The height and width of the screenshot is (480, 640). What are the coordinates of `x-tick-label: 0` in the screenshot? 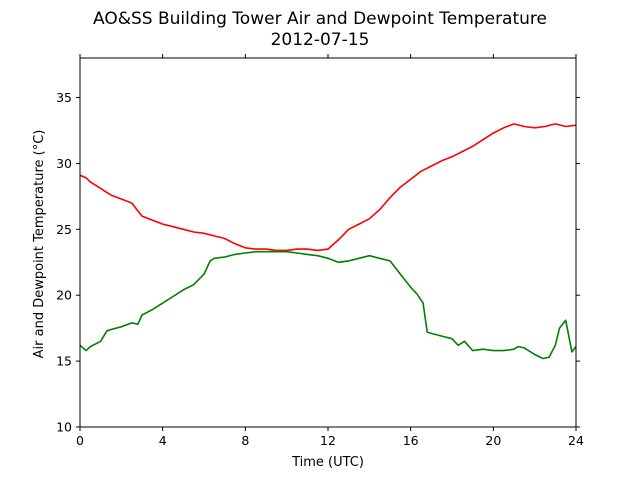 It's located at (80, 440).